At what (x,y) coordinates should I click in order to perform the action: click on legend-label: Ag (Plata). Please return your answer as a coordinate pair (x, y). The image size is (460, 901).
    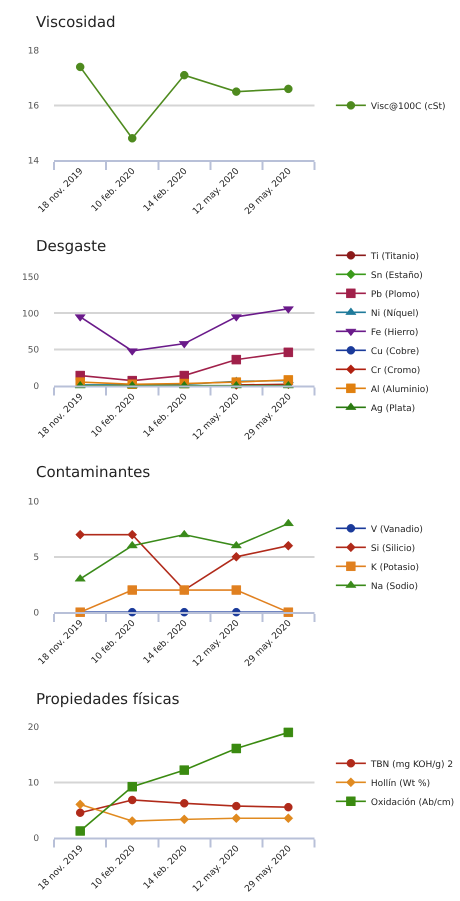
    Looking at the image, I should click on (393, 409).